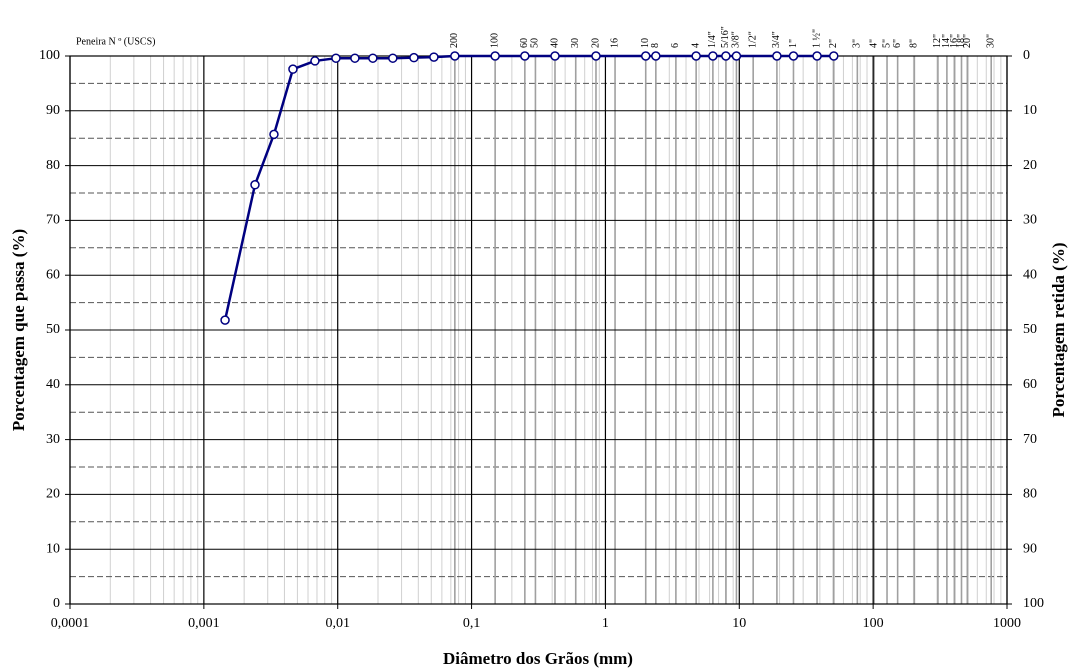  What do you see at coordinates (736, 39) in the screenshot?
I see `sieve-label: 3/8"` at bounding box center [736, 39].